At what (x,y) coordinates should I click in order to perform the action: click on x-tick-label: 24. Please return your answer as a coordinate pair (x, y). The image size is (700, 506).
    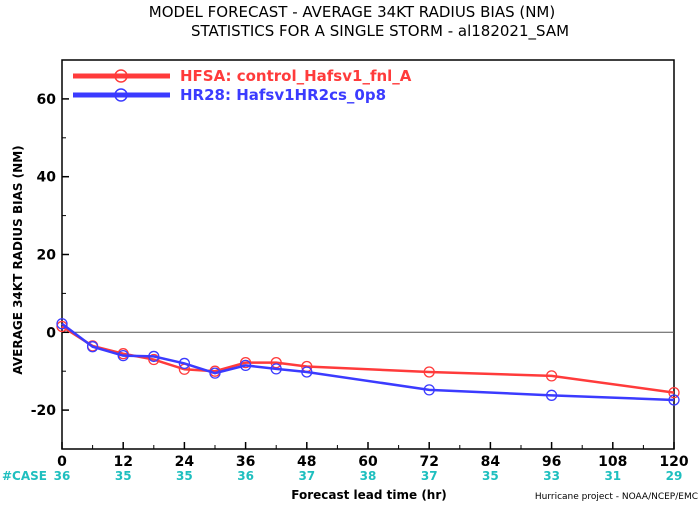
    Looking at the image, I should click on (185, 462).